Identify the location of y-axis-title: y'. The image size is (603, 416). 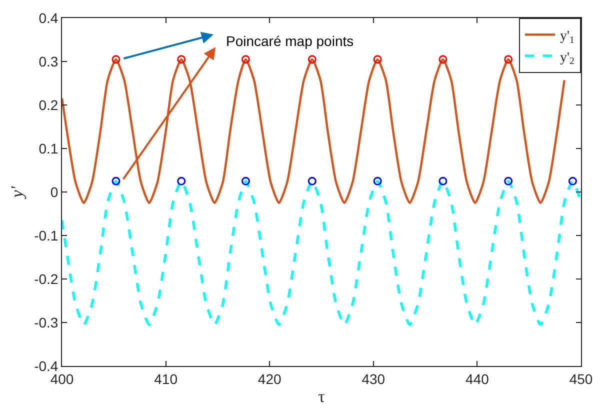
(17, 193).